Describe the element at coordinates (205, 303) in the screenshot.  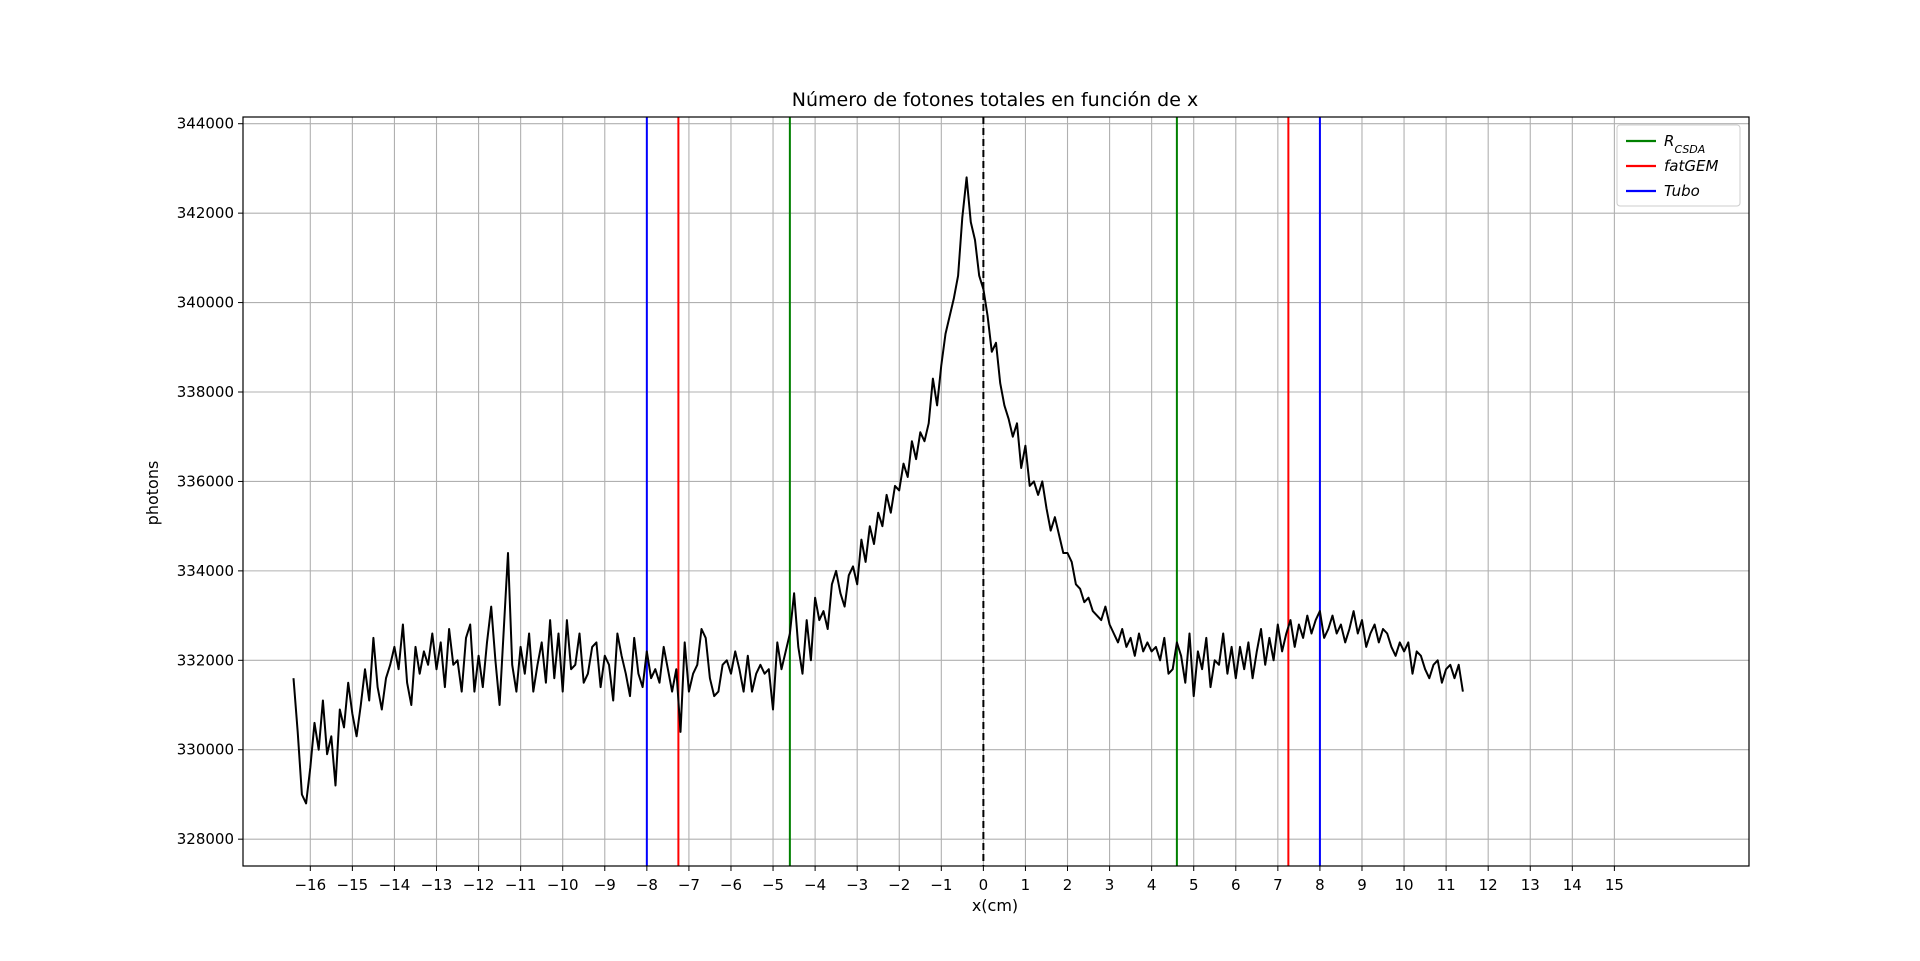
I see `y-tick-label: 340000` at that location.